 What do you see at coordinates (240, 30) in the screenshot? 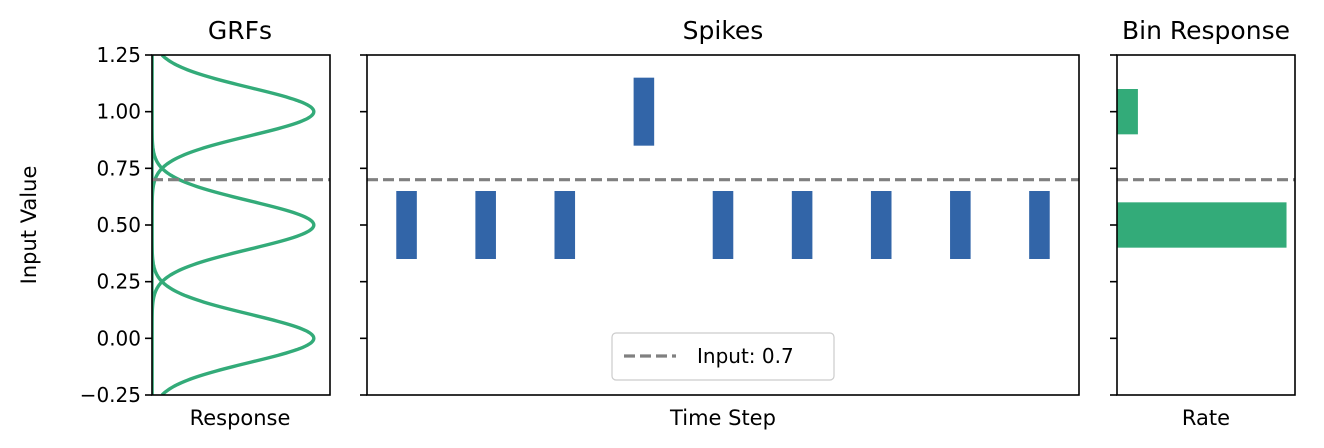
I see `grfs-title: GRFs` at bounding box center [240, 30].